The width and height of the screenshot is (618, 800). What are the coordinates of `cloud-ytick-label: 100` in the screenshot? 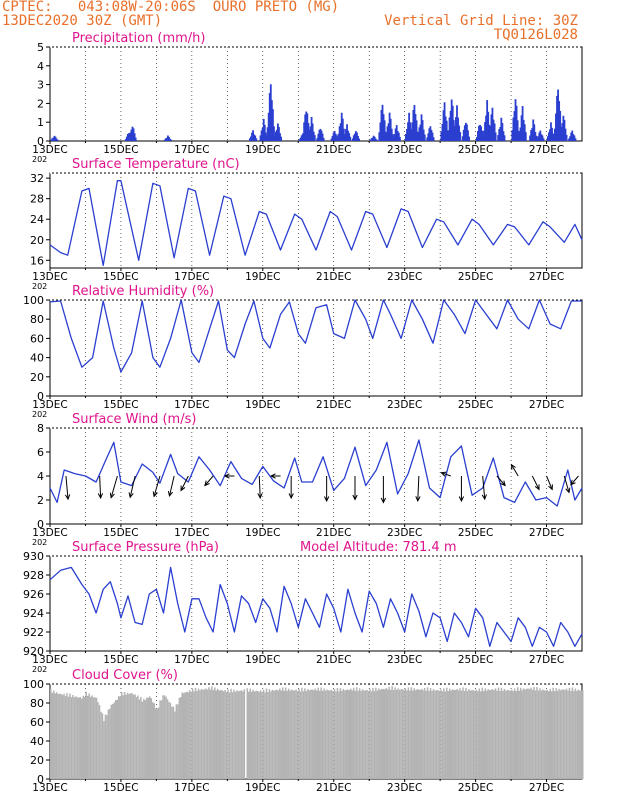 It's located at (33, 684).